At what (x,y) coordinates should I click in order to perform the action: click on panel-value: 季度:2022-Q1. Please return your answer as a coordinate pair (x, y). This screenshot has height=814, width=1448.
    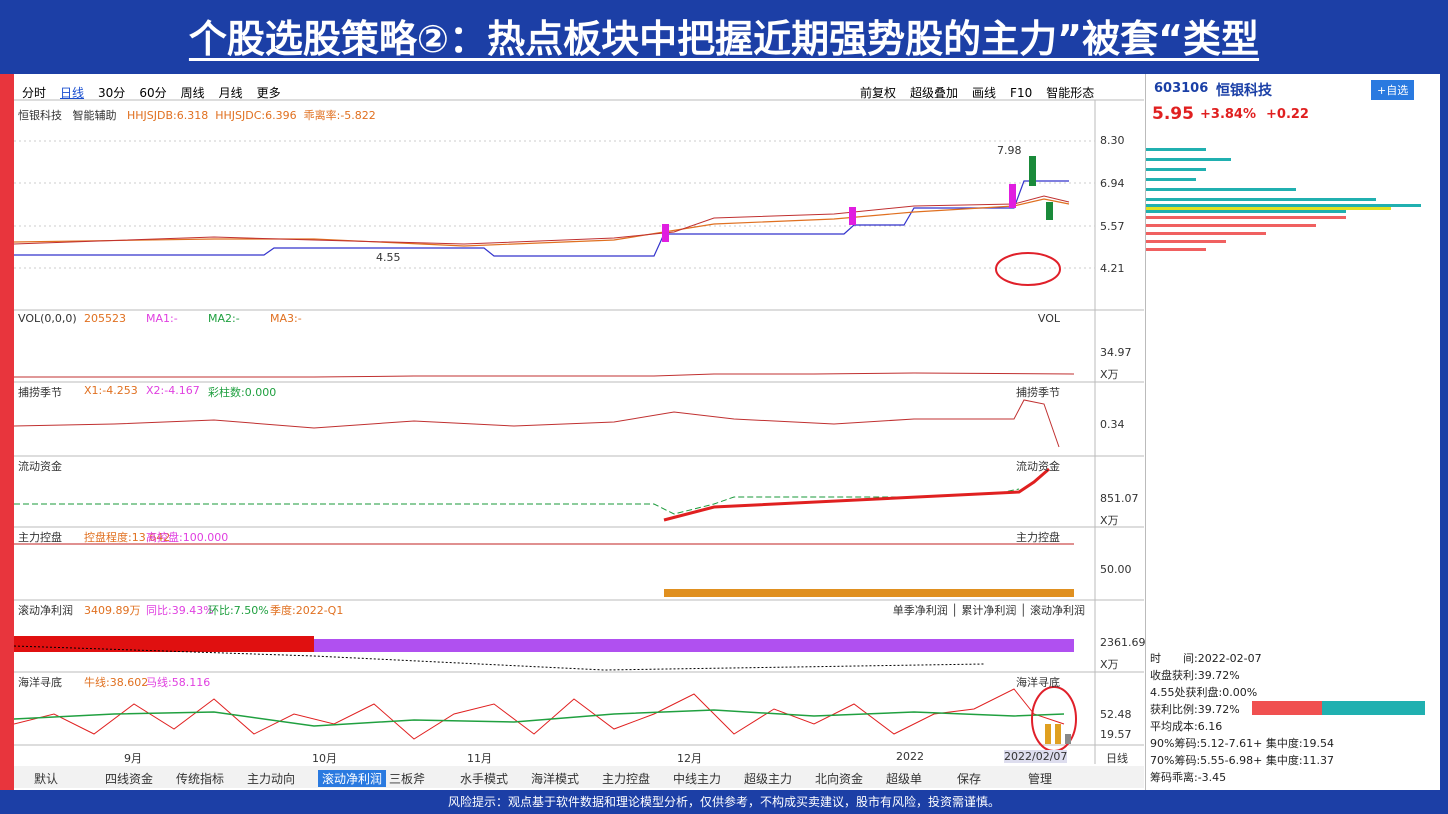
    Looking at the image, I should click on (307, 610).